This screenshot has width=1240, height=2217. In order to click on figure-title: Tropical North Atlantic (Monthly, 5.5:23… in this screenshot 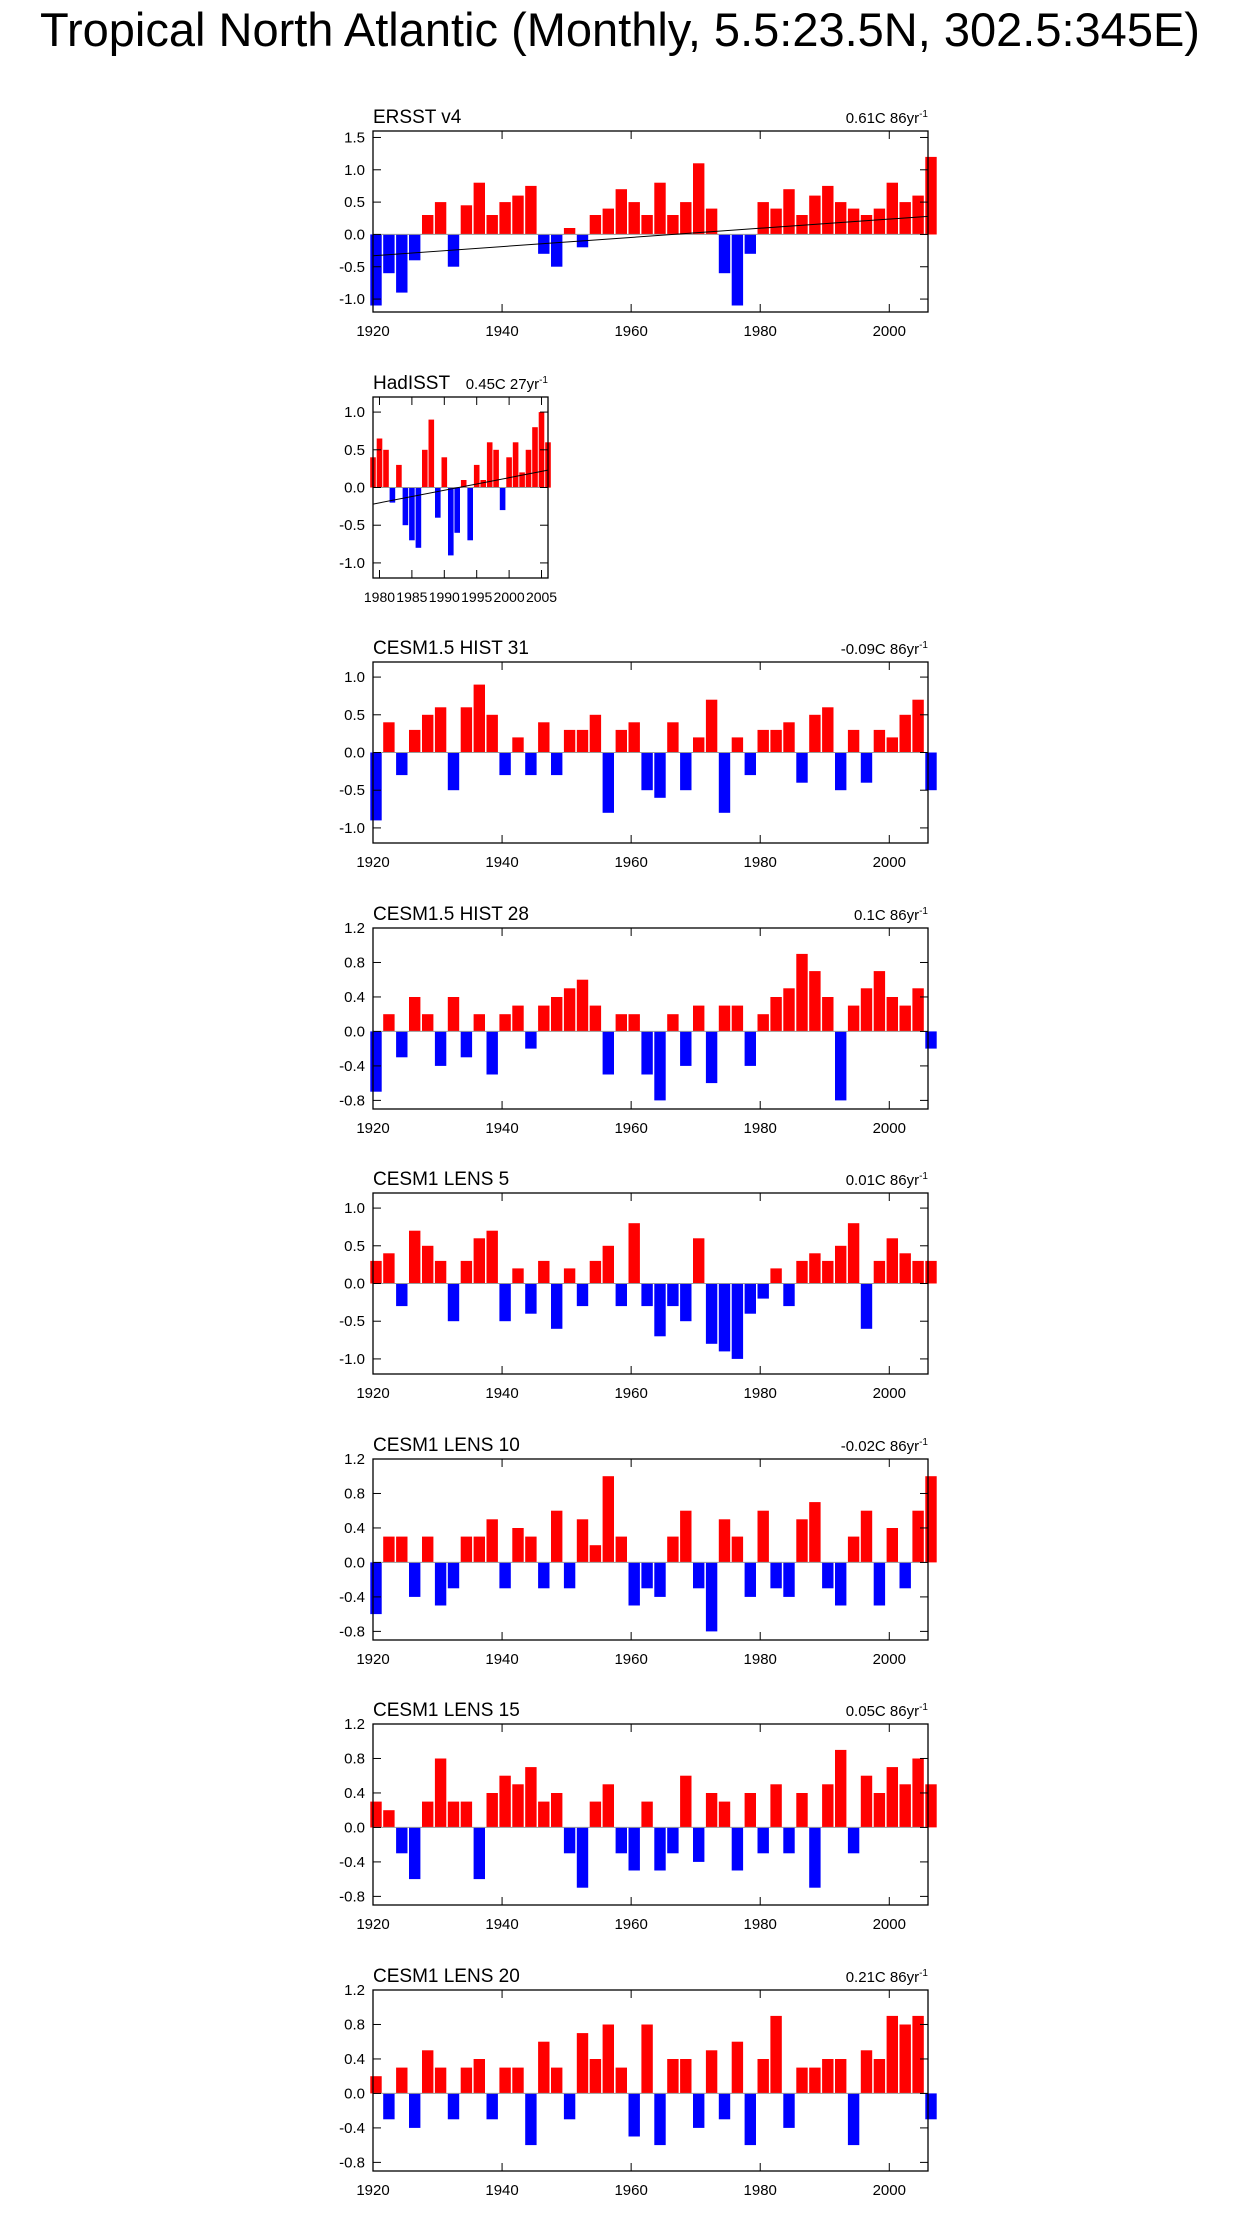, I will do `click(620, 29)`.